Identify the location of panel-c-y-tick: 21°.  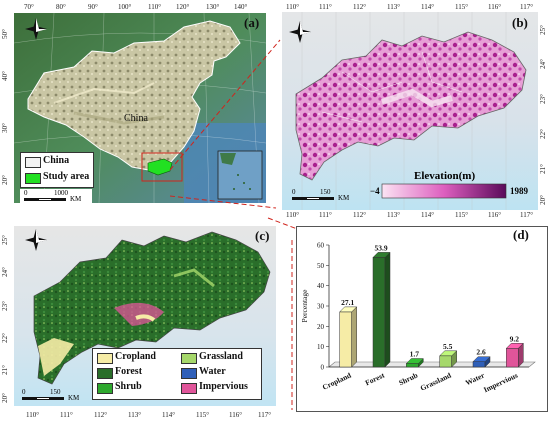
(4, 370).